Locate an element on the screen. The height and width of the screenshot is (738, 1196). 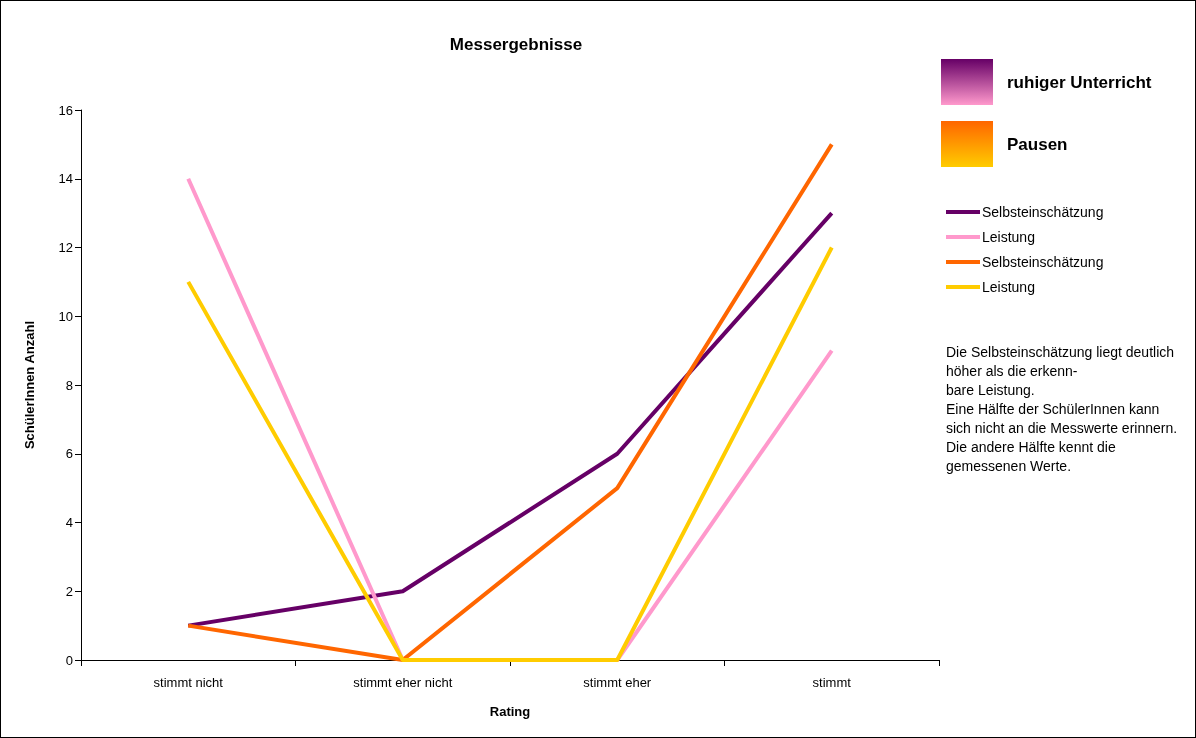
y-axis-title: SchülerInnen Anzahl is located at coordinates (29, 385).